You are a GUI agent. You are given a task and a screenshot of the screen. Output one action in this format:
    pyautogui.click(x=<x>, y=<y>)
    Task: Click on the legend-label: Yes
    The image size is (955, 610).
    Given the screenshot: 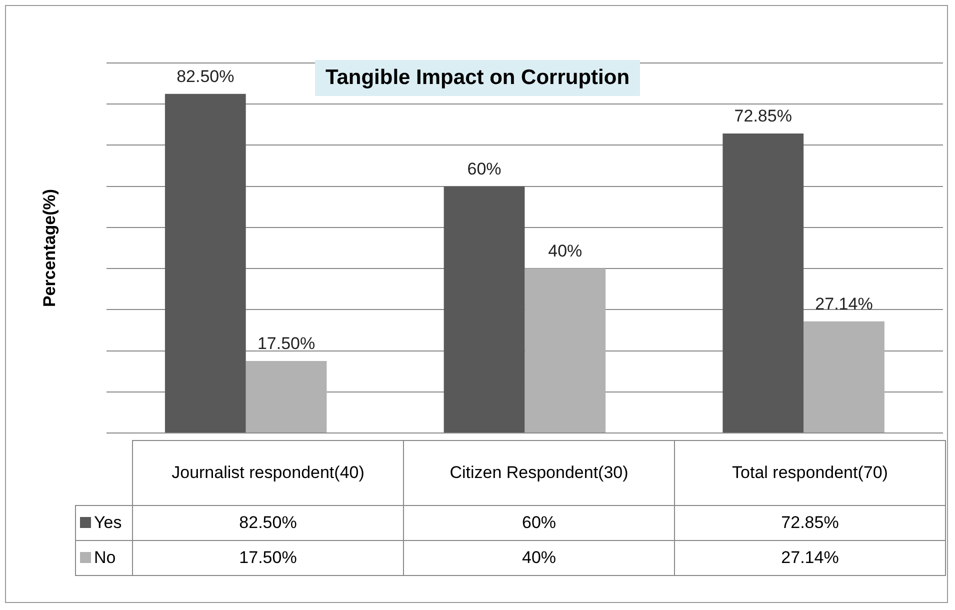 What is the action you would take?
    pyautogui.click(x=104, y=523)
    